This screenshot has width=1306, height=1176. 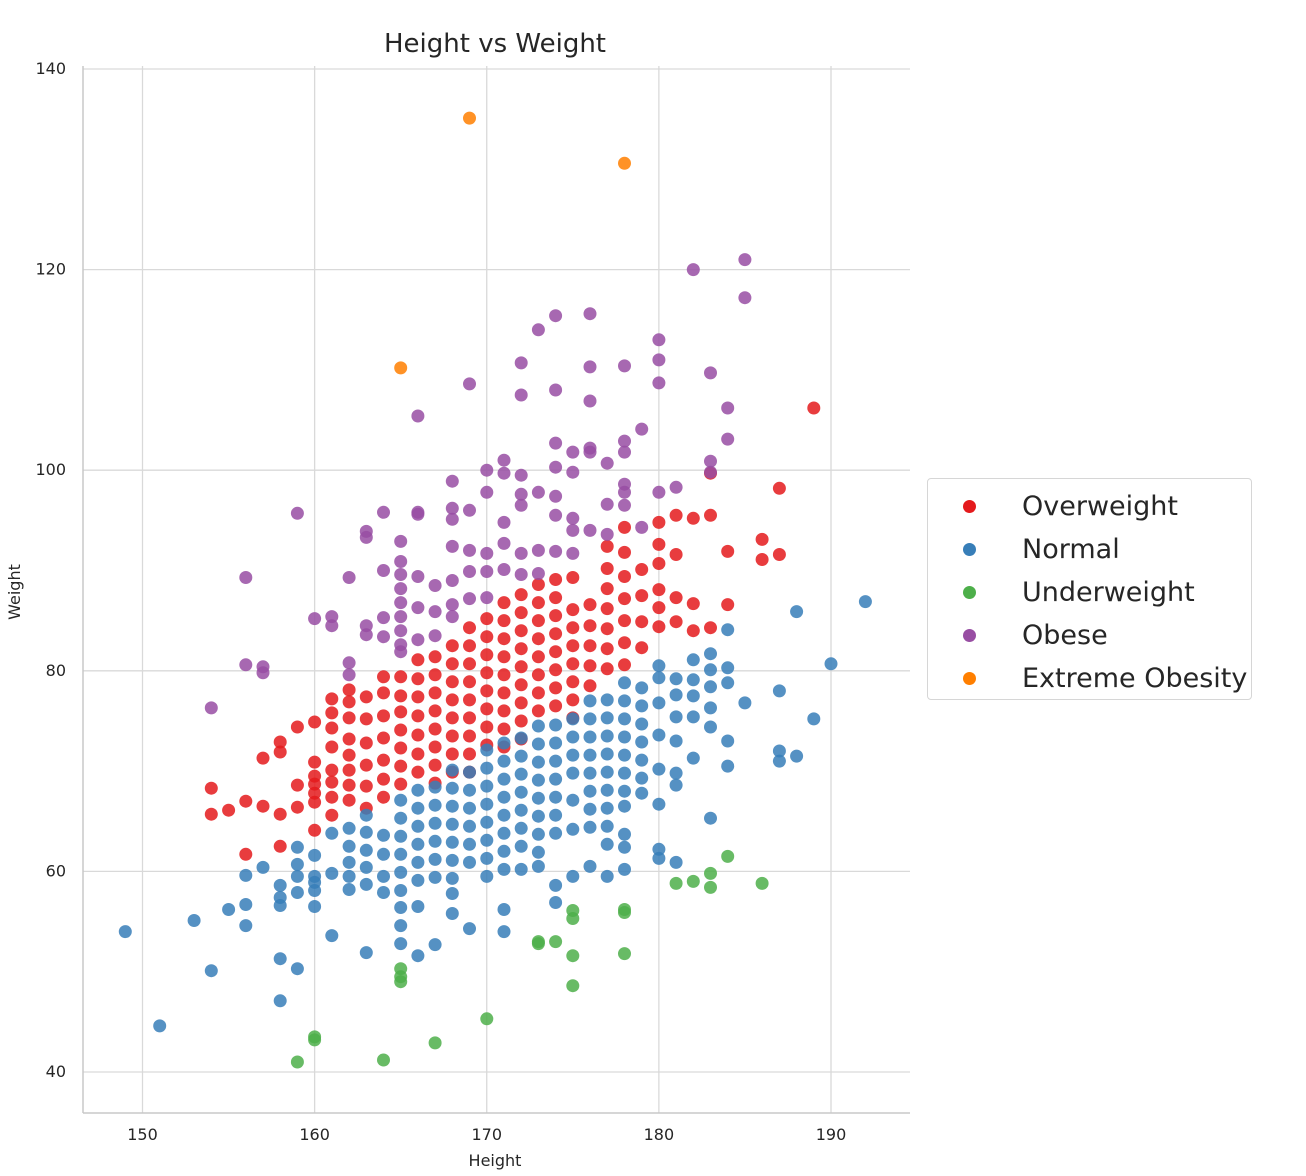 I want to click on legend-label-normal: Normal, so click(x=1071, y=549).